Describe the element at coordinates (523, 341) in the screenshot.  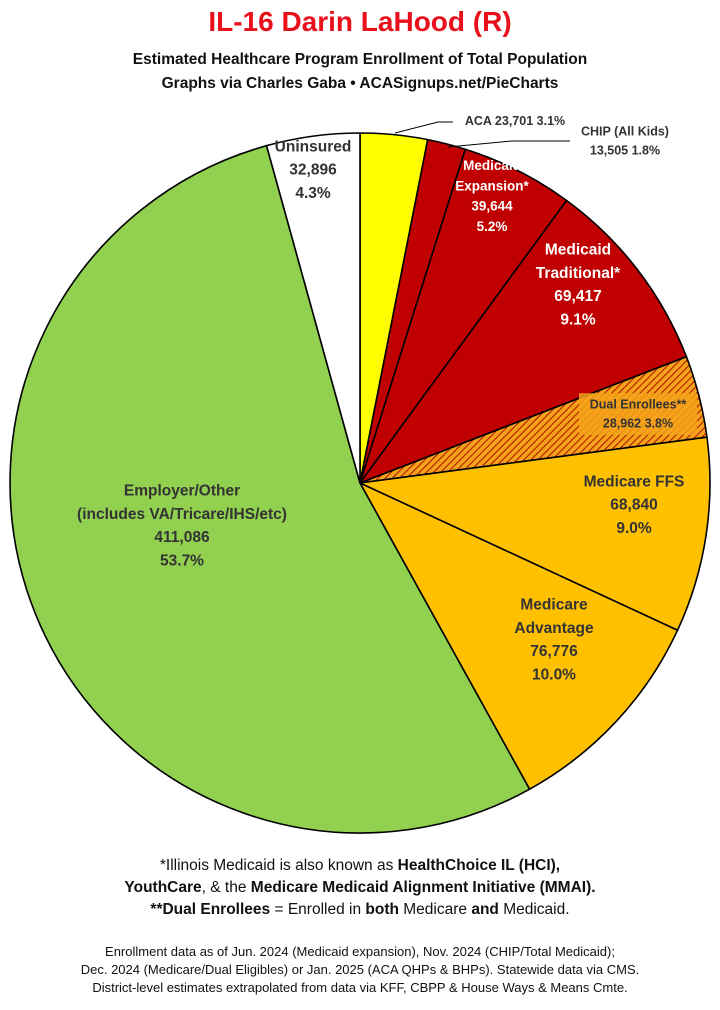
I see `pie-slice-medicaid-traditional` at that location.